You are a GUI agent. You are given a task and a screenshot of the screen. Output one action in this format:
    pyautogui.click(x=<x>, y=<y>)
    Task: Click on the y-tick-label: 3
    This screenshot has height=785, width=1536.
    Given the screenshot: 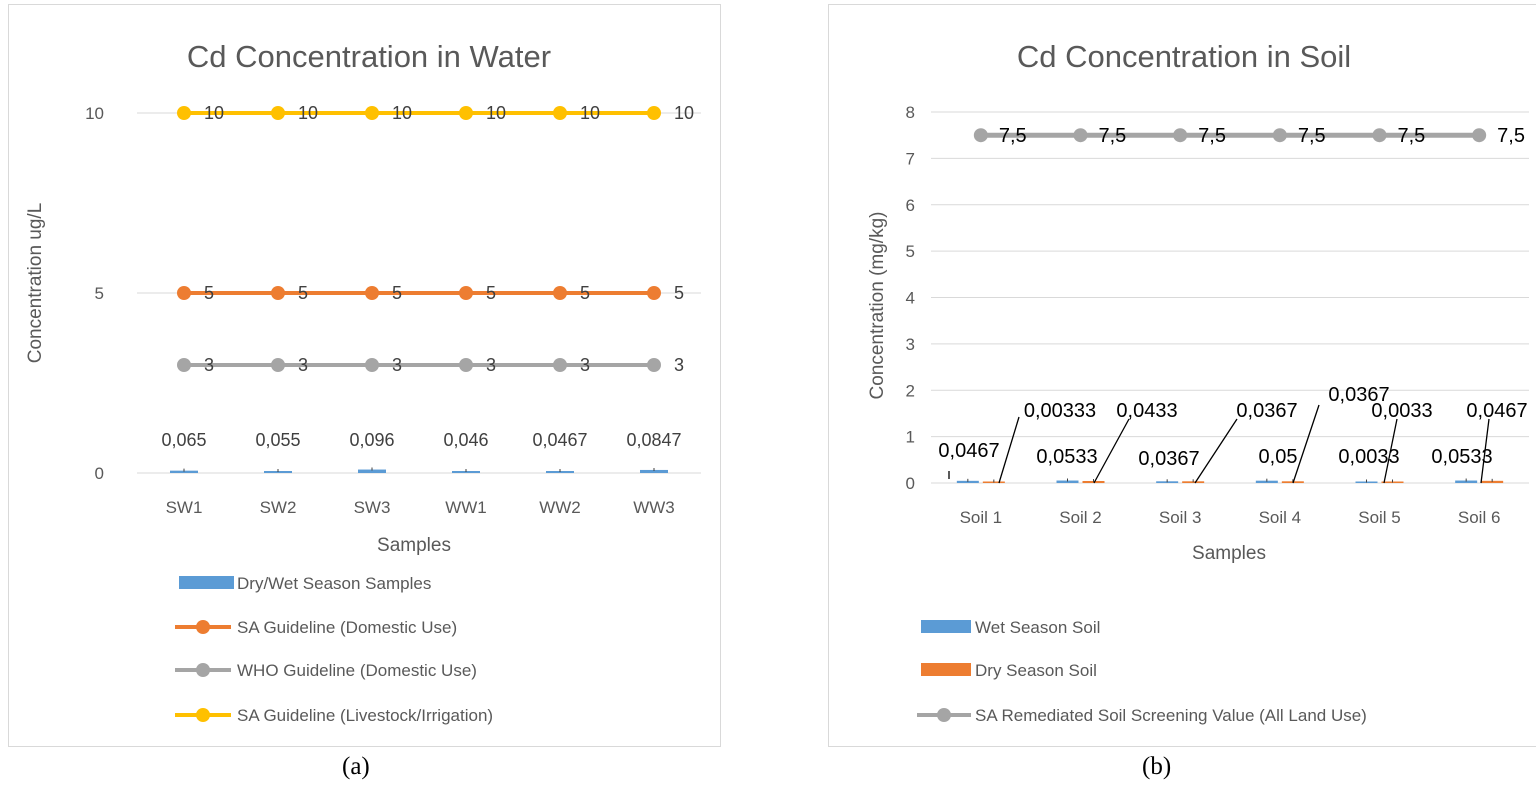 What is the action you would take?
    pyautogui.click(x=910, y=344)
    